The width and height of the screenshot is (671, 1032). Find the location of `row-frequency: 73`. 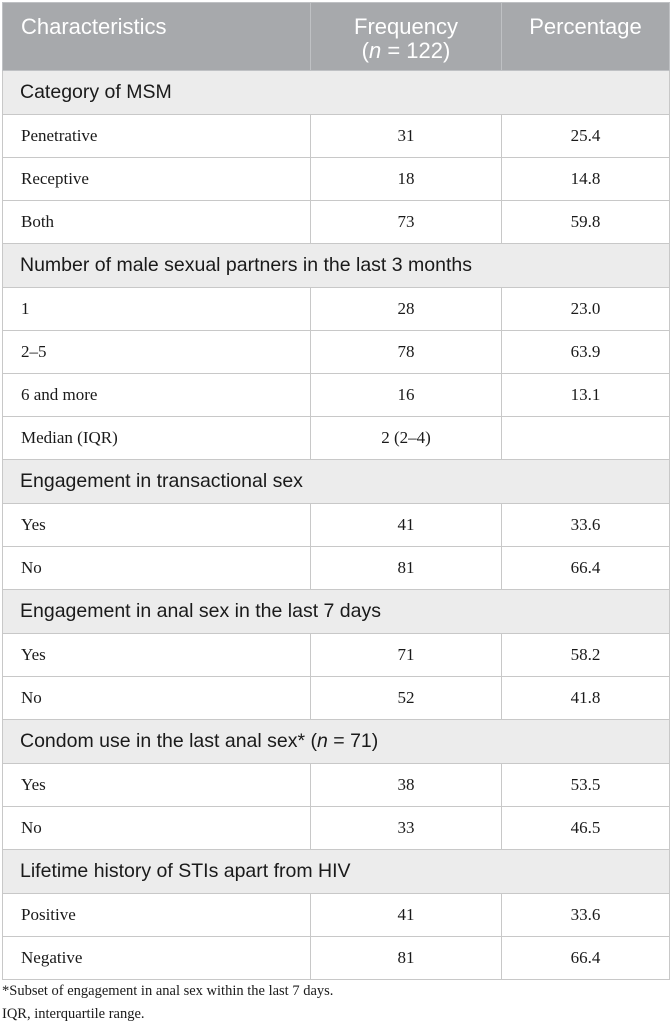

row-frequency: 73 is located at coordinates (406, 222).